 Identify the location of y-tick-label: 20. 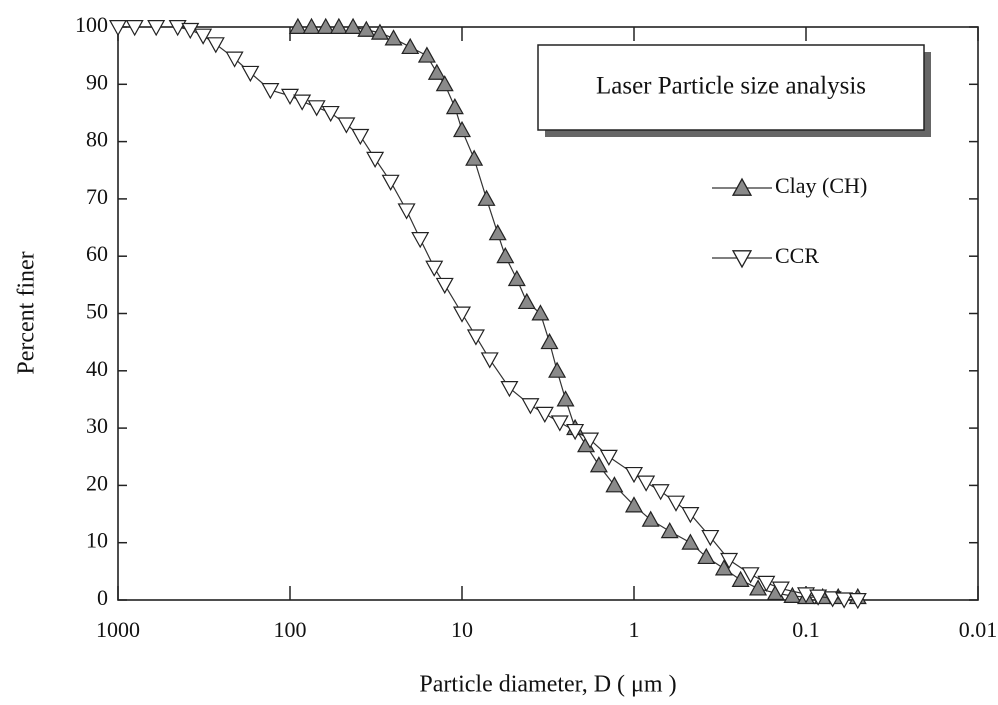
(97, 482).